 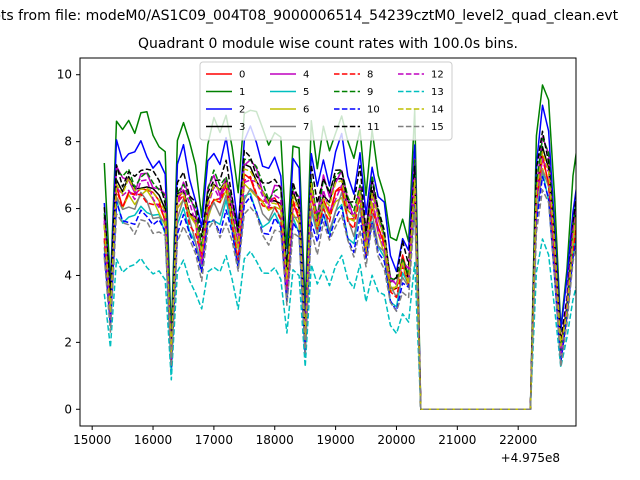 What do you see at coordinates (68, 275) in the screenshot?
I see `y-tick-label: 4` at bounding box center [68, 275].